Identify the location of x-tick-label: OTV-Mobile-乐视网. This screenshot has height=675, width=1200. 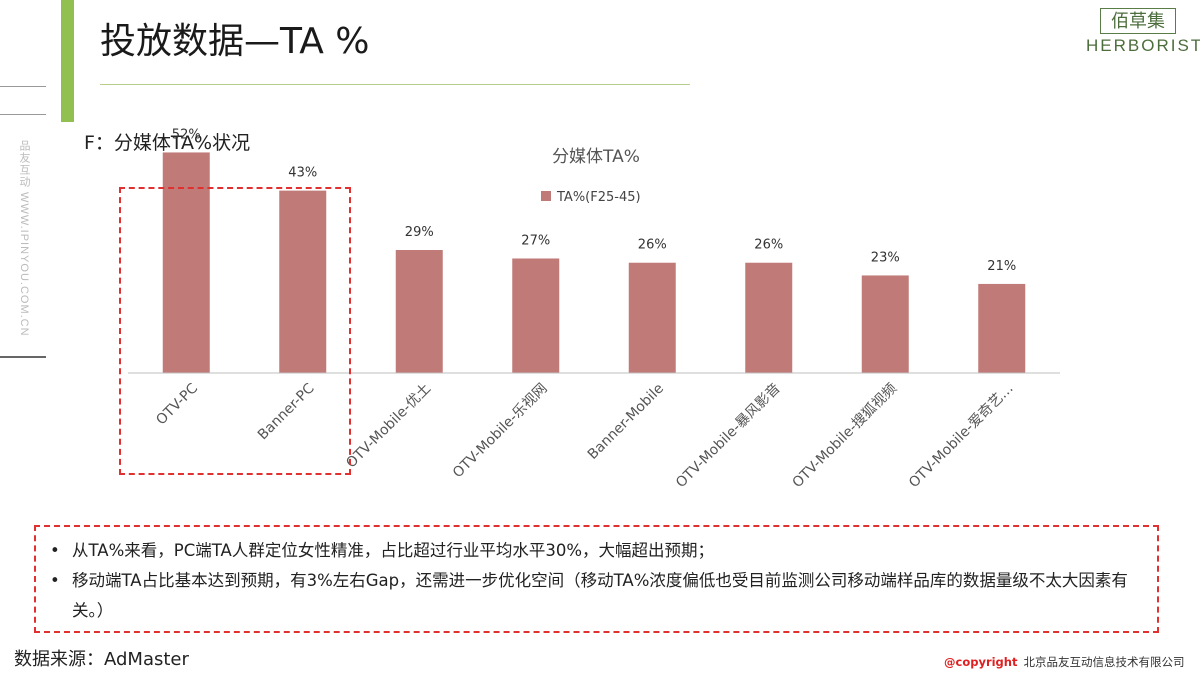
(500, 431).